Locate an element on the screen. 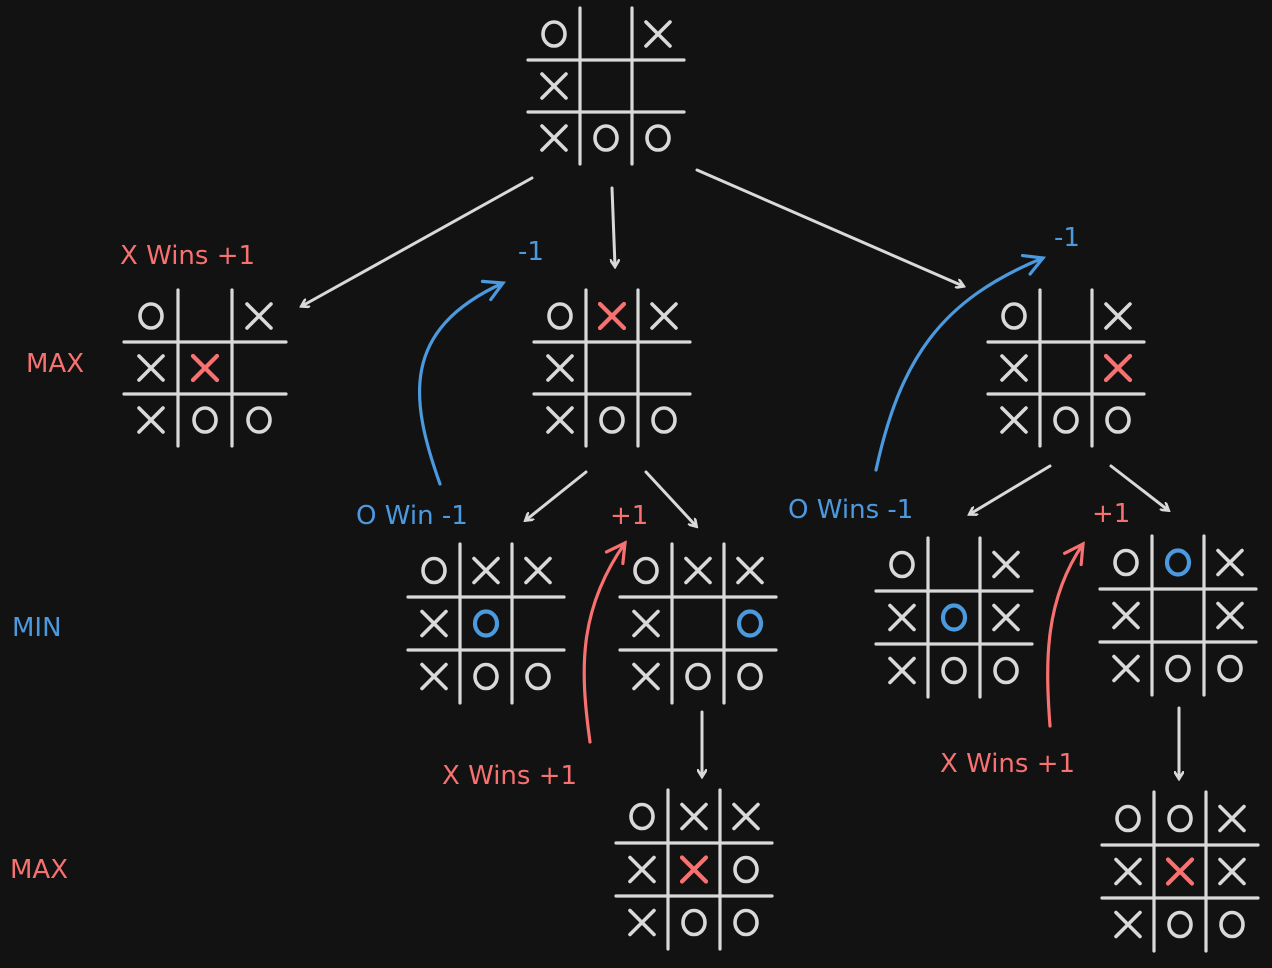 Image resolution: width=1272 pixels, height=968 pixels. board-right-right-child is located at coordinates (1180, 871).